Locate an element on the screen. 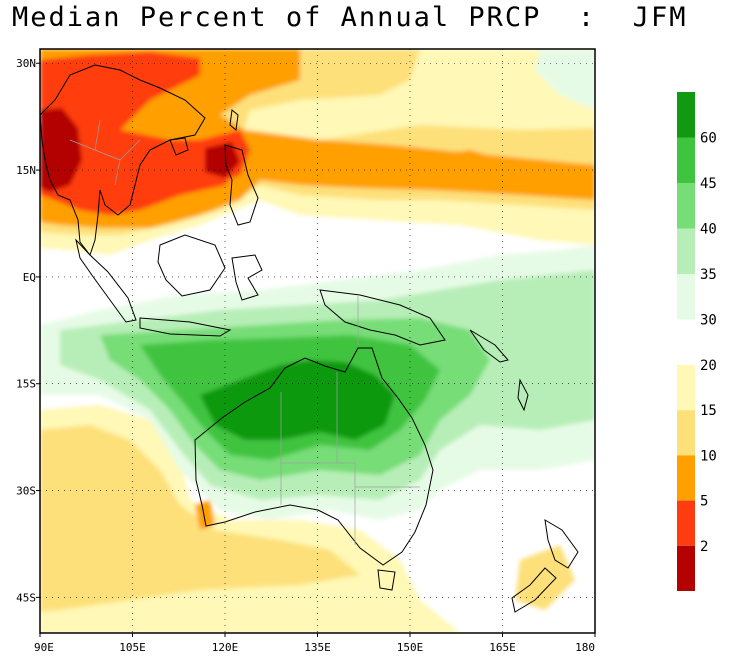  border-australia-nt-sa is located at coordinates (318, 503).